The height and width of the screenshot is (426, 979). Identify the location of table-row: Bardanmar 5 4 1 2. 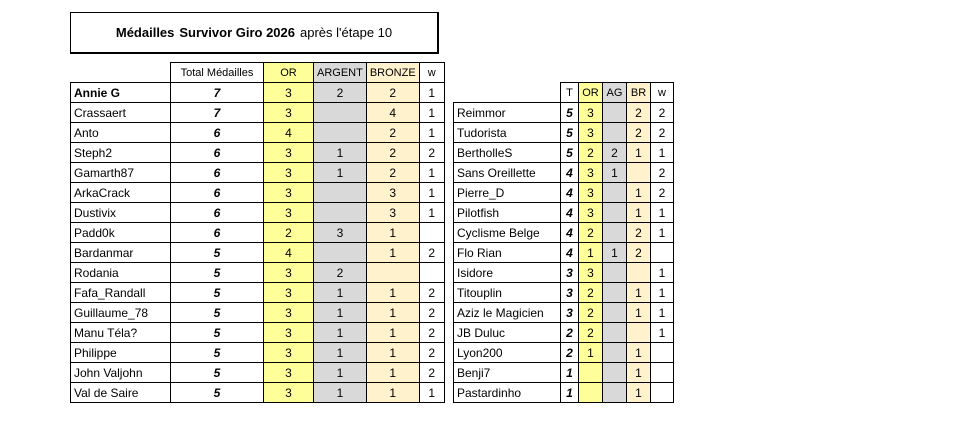
(257, 252).